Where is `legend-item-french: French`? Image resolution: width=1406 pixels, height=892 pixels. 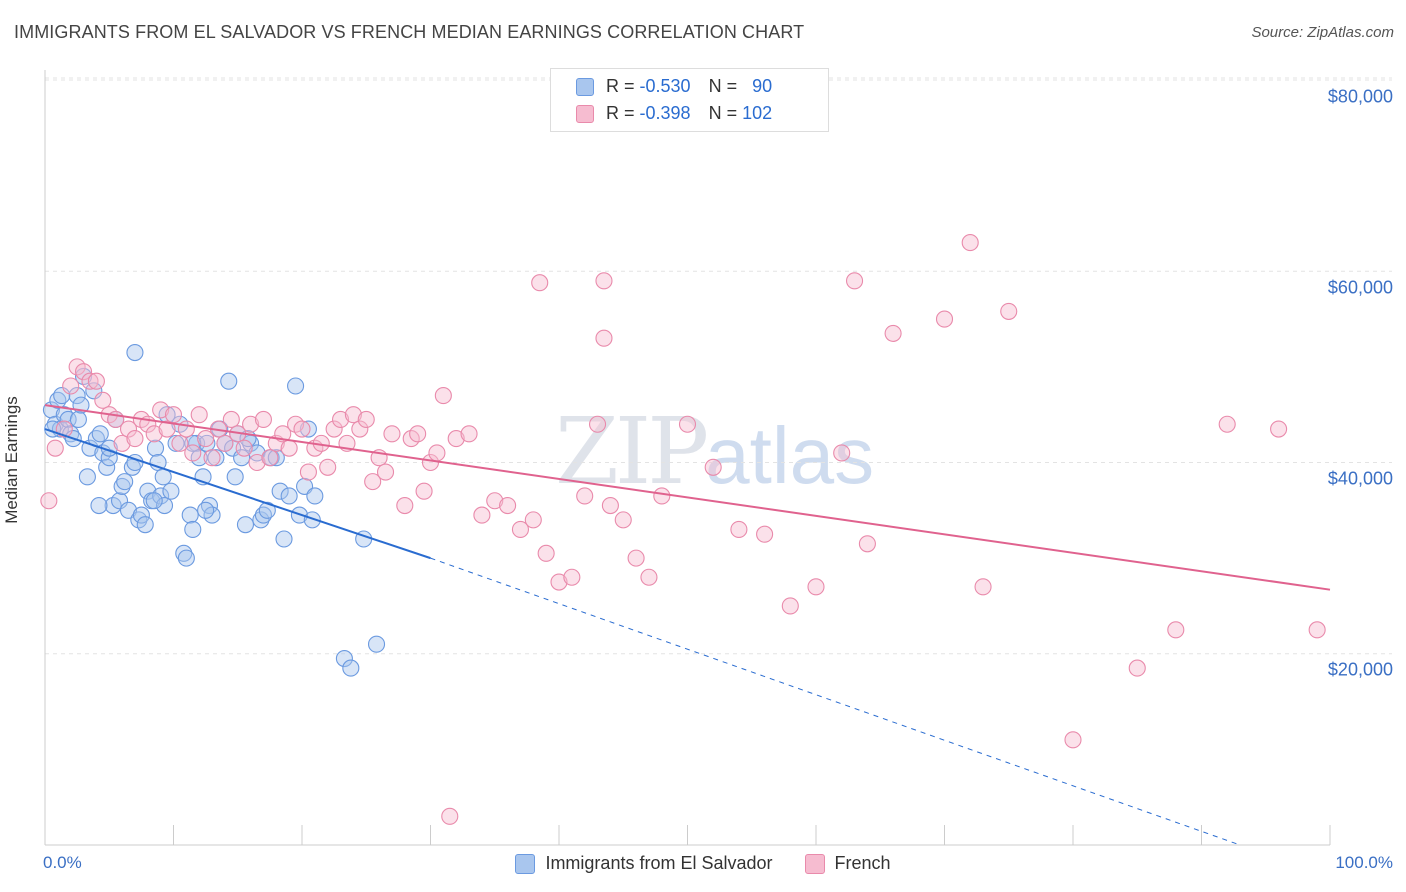 legend-item-french: French is located at coordinates (847, 863).